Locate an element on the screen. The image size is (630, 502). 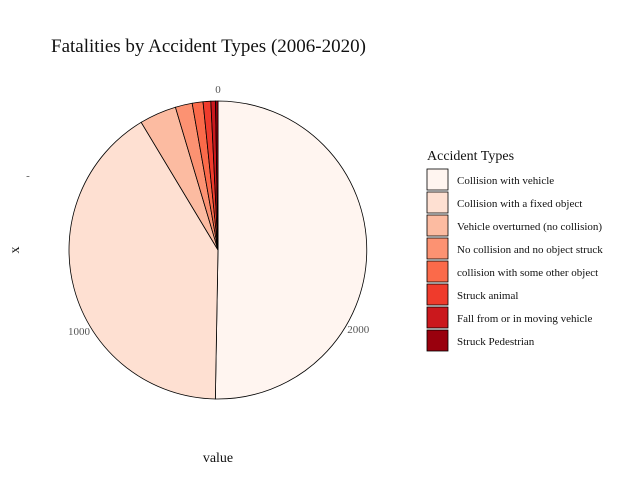
legend-label-collision-with-some-other-object: collision with some other object is located at coordinates (527, 273).